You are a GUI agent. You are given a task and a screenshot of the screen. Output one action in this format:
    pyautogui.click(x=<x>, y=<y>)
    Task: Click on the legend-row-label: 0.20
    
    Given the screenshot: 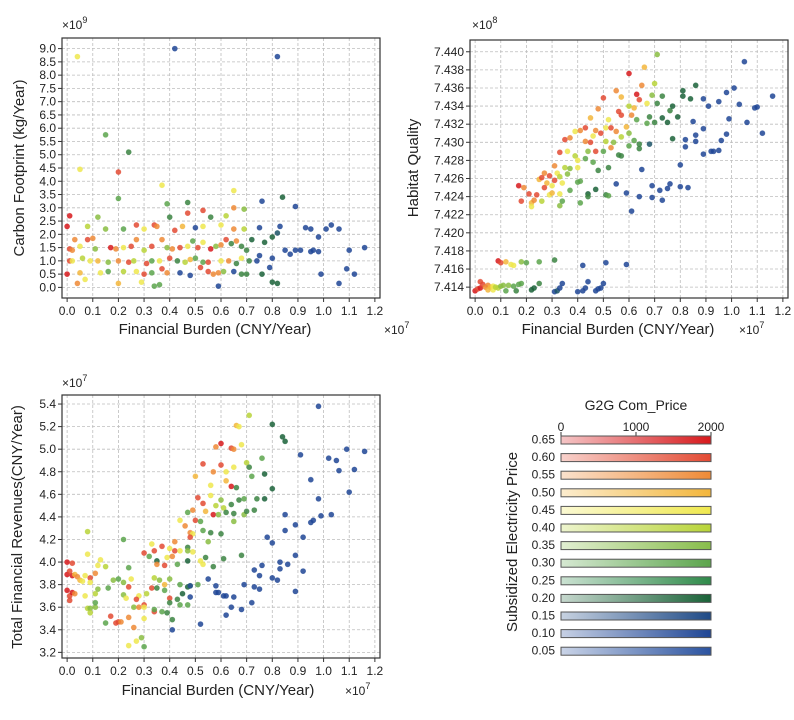 What is the action you would take?
    pyautogui.click(x=544, y=598)
    